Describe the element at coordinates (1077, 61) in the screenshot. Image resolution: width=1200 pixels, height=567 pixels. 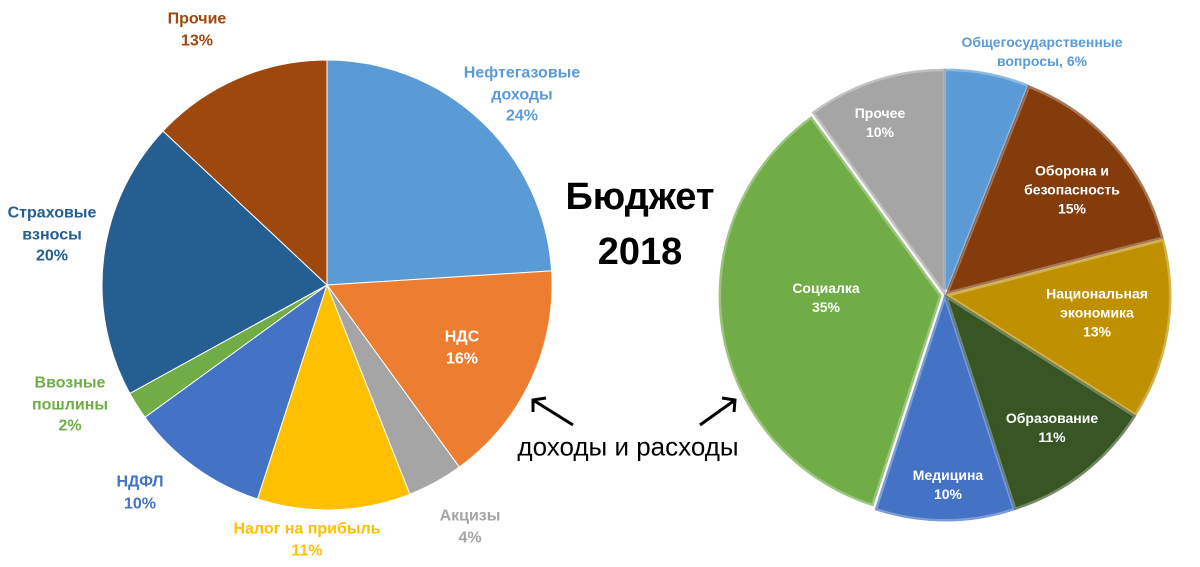
I see `value-label: 6%` at that location.